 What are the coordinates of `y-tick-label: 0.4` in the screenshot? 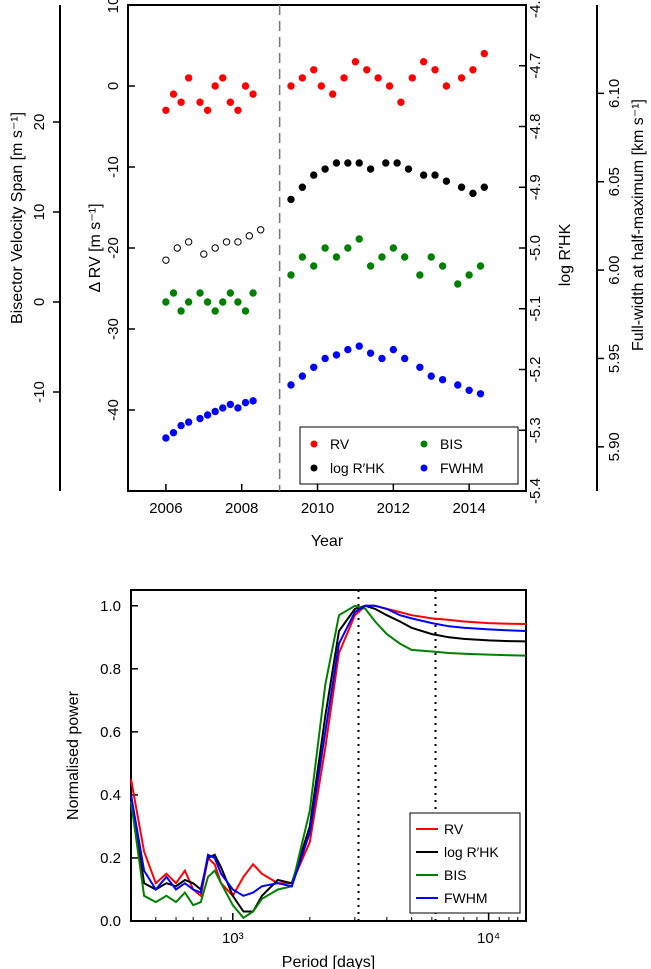 It's located at (110, 795).